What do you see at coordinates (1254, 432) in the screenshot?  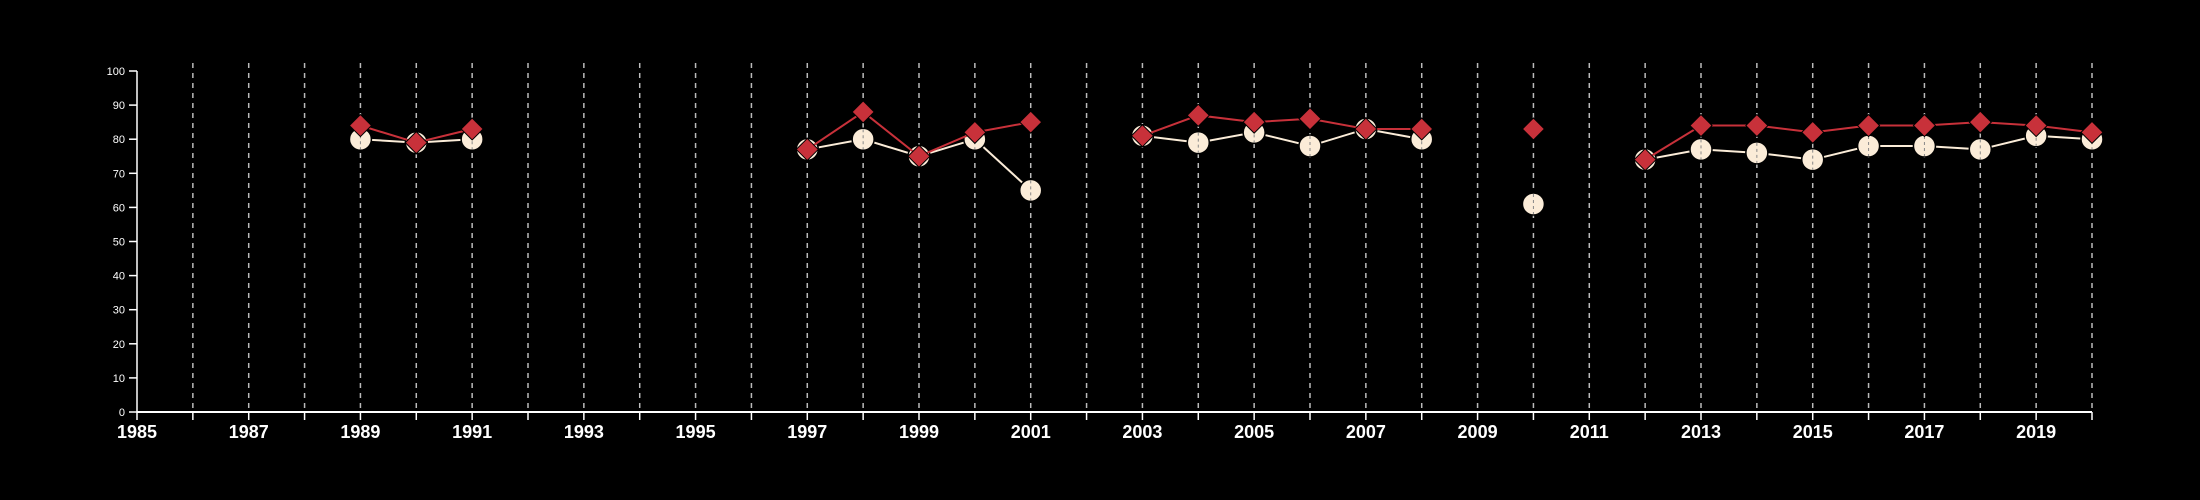 I see `x-tick-label: 2005` at bounding box center [1254, 432].